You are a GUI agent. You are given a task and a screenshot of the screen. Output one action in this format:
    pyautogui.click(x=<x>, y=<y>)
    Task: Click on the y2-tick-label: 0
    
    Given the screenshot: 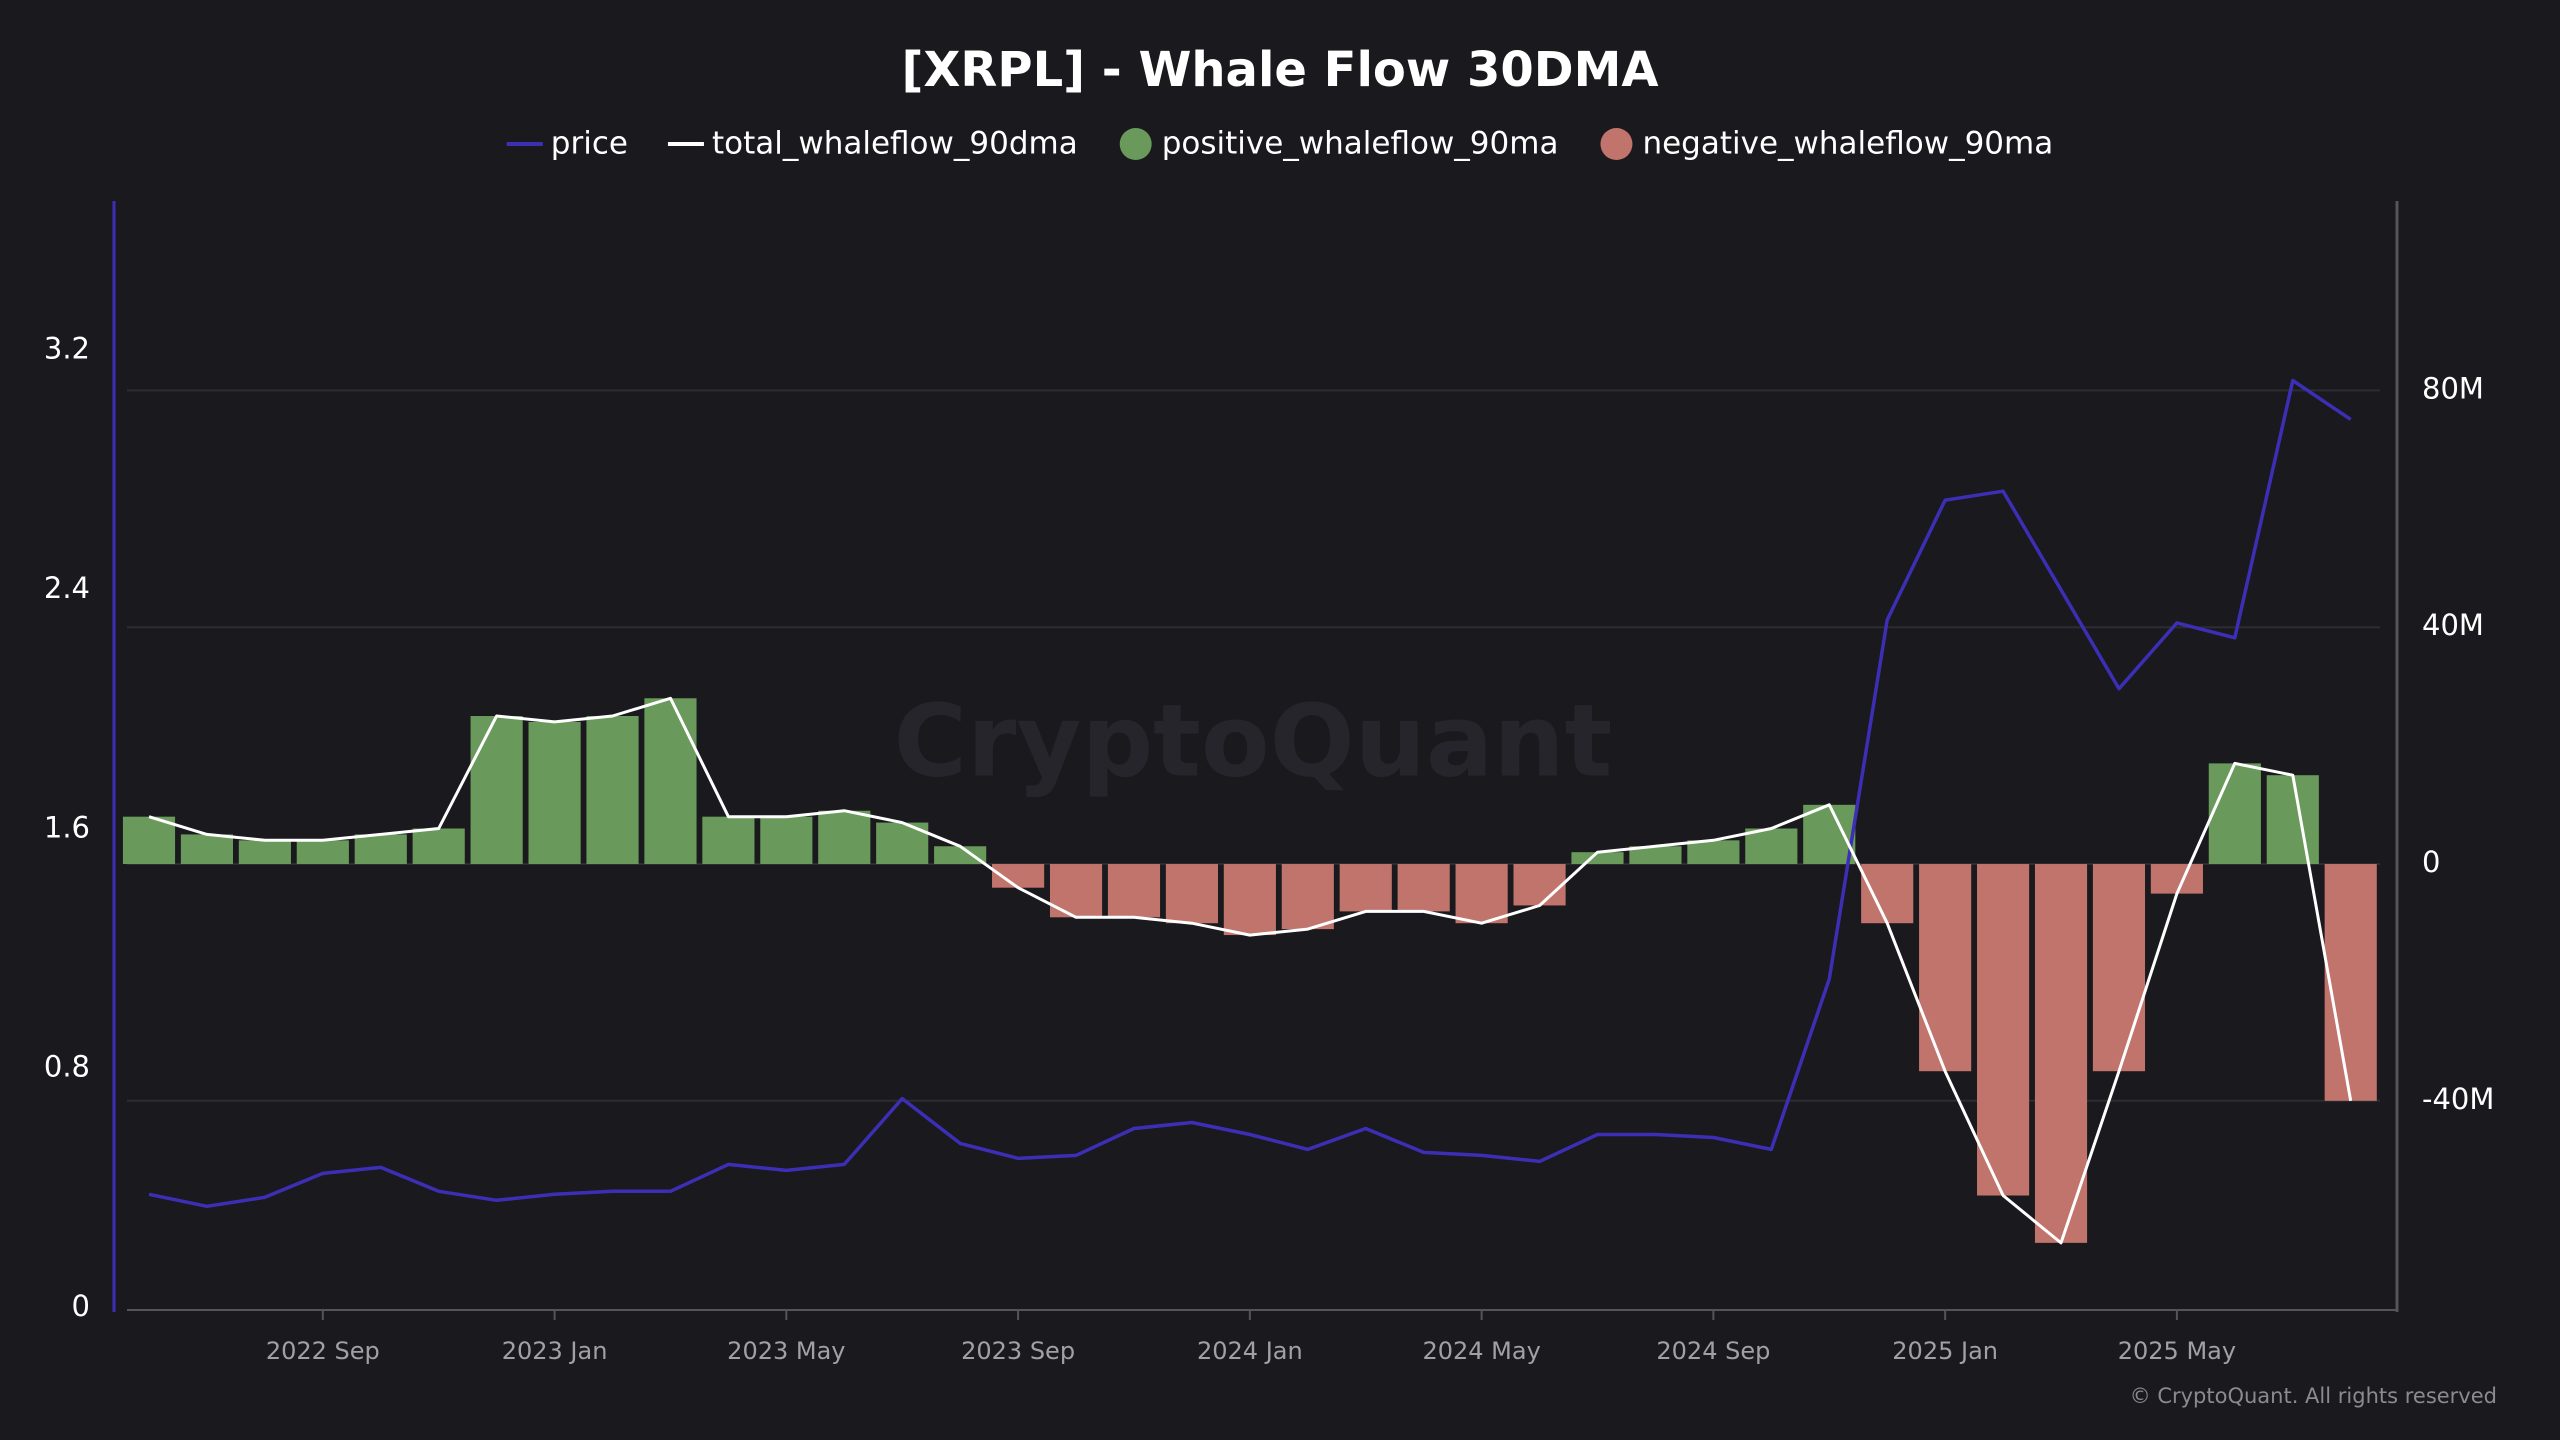 What is the action you would take?
    pyautogui.click(x=2431, y=862)
    